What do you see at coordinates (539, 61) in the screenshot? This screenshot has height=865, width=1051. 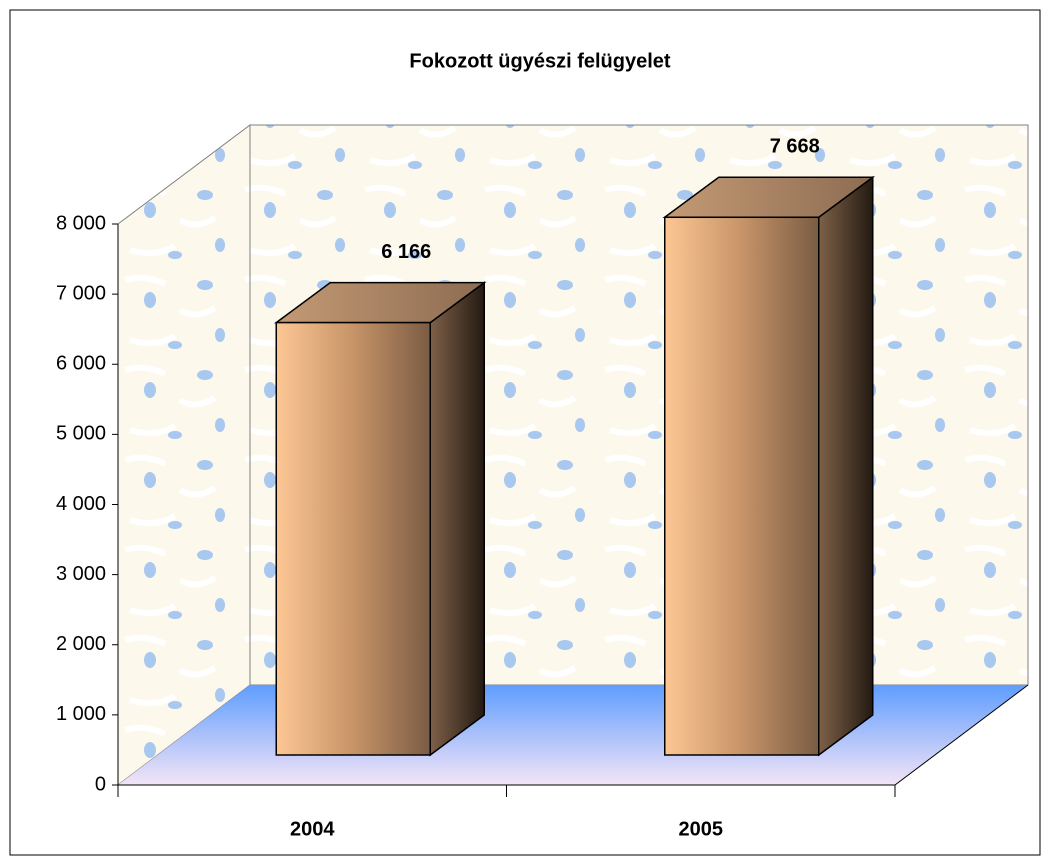 I see `chart-title: Fokozott ügyészi felügyelet` at bounding box center [539, 61].